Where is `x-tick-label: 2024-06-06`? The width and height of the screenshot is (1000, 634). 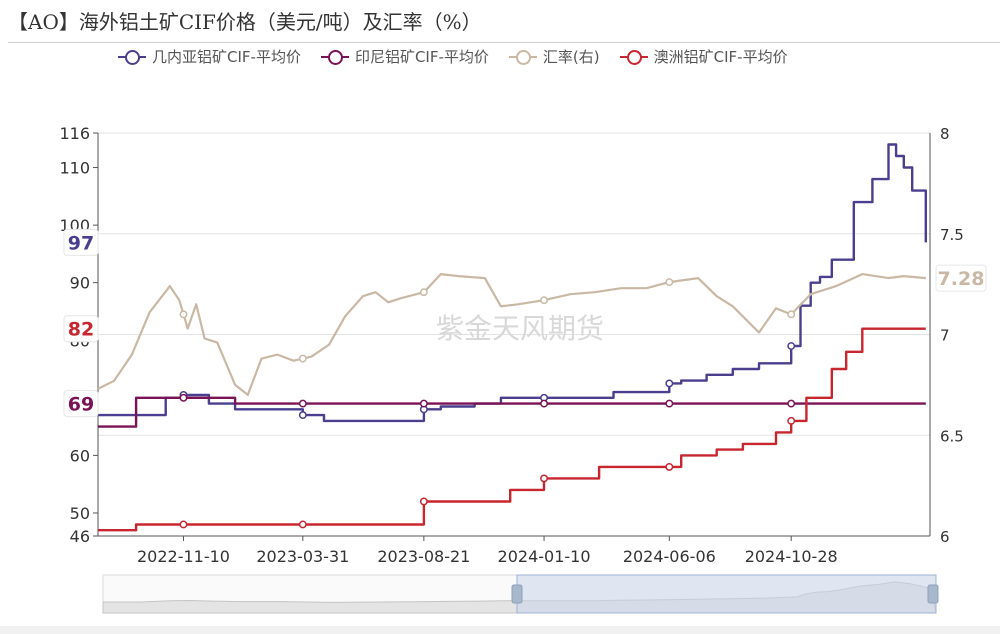
x-tick-label: 2024-06-06 is located at coordinates (669, 556).